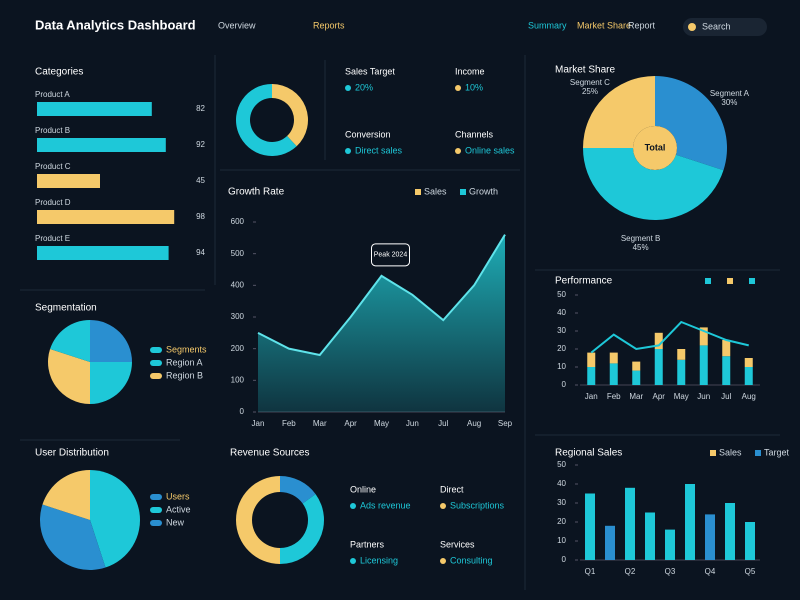 This screenshot has width=800, height=600. What do you see at coordinates (590, 571) in the screenshot?
I see `x-tick-label: Q1` at bounding box center [590, 571].